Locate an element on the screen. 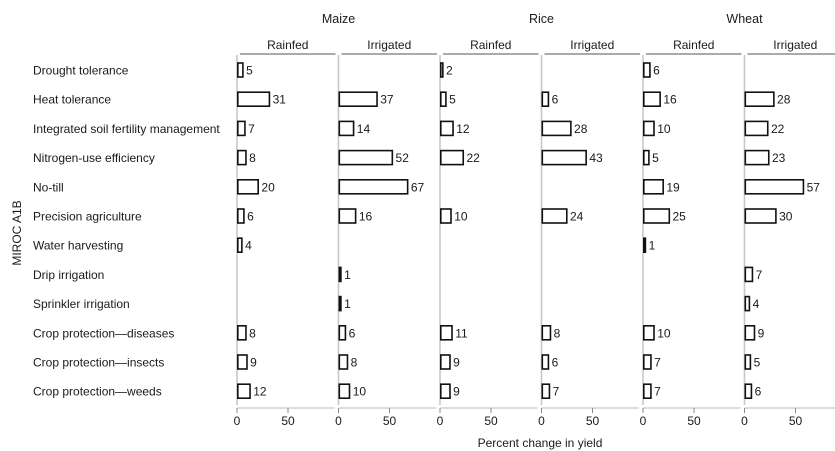 The width and height of the screenshot is (835, 451). bar-maize-rainfed-crop-protection-insects is located at coordinates (242, 362).